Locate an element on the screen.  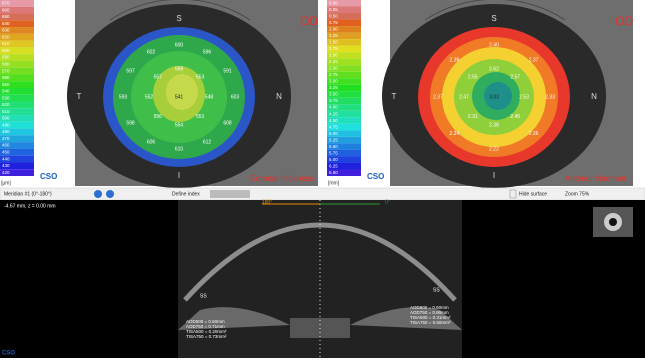
map-value: 2.62 is located at coordinates (494, 69).